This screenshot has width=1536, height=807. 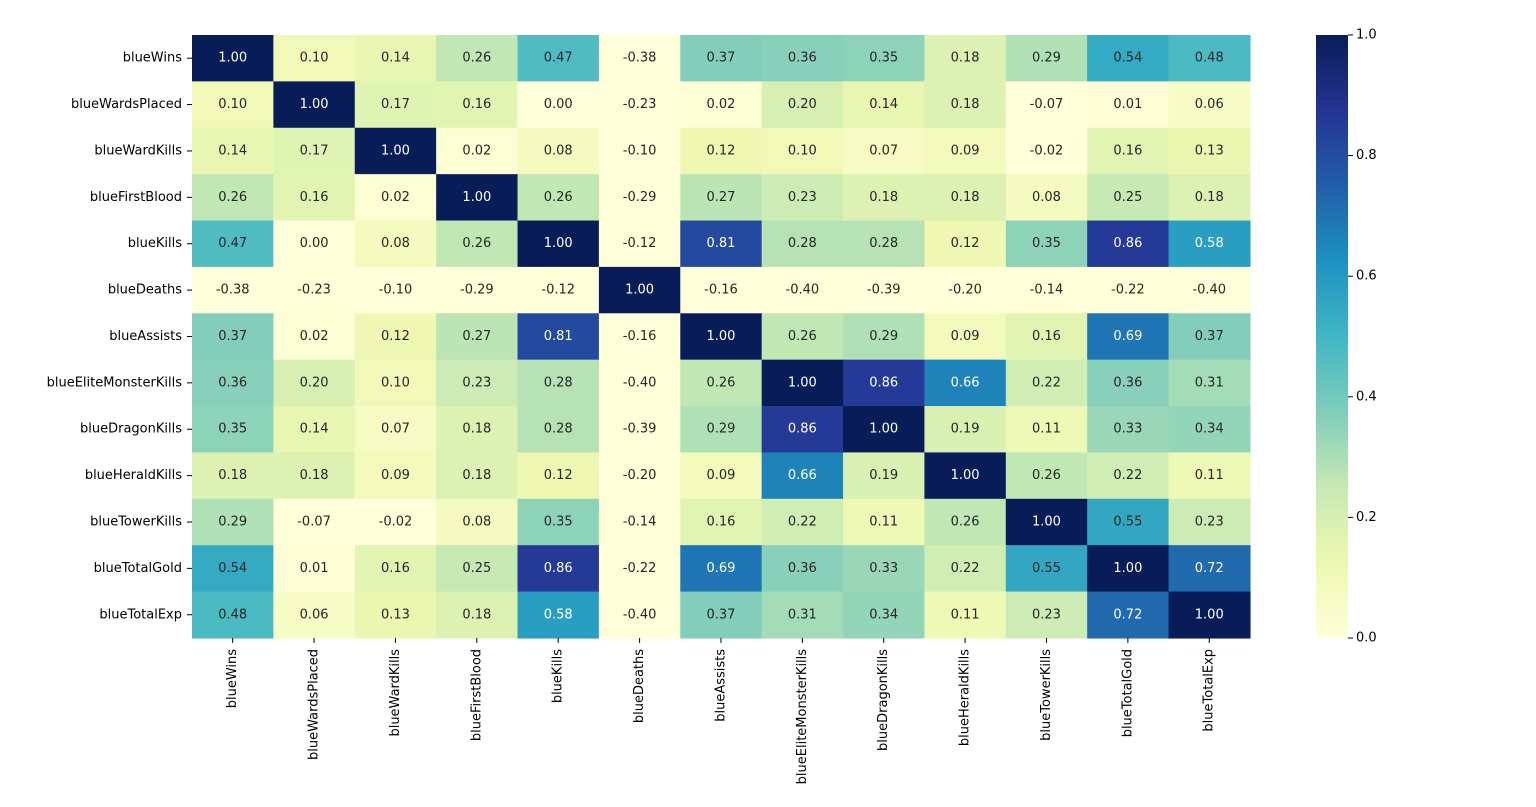 I want to click on cell-value: 0.18, so click(x=476, y=429).